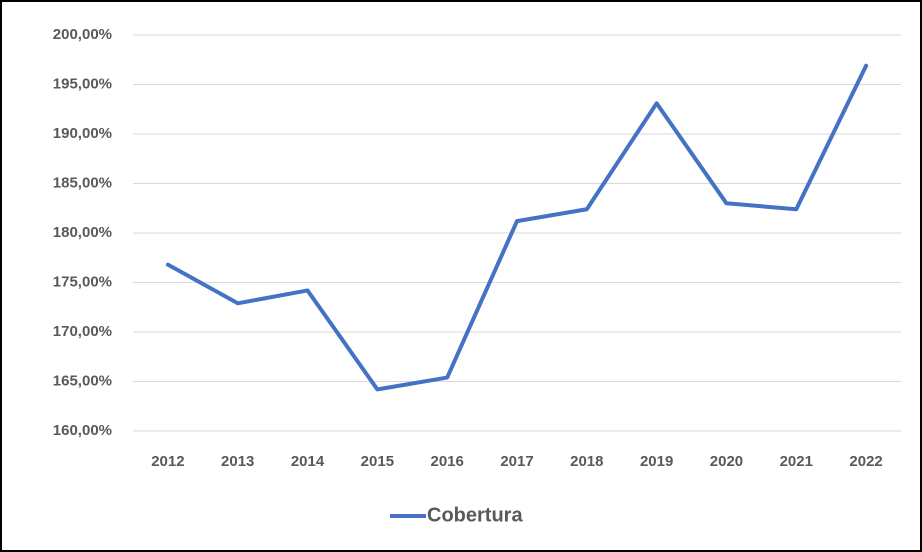 The width and height of the screenshot is (922, 552). Describe the element at coordinates (82, 281) in the screenshot. I see `y-tick-label: 175,00%` at that location.